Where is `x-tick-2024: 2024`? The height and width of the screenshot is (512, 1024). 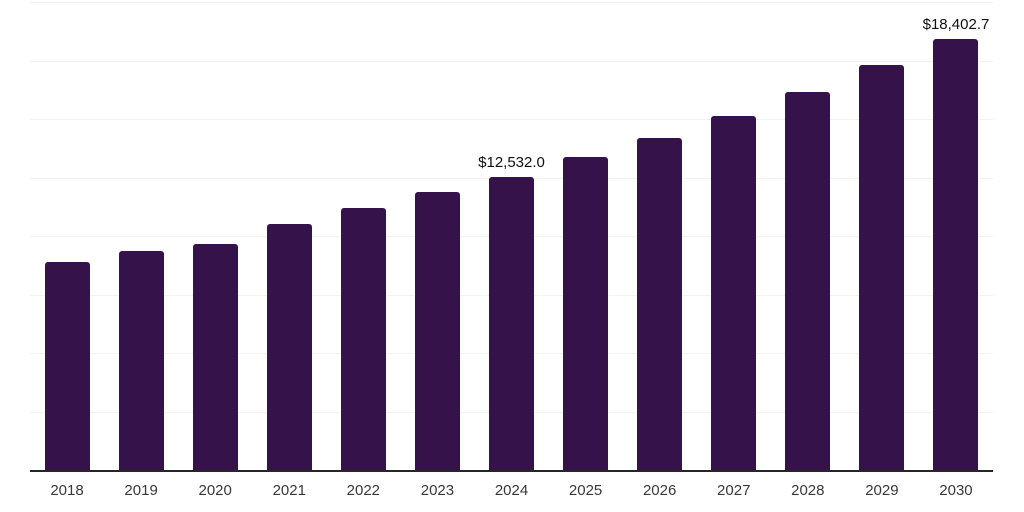
x-tick-2024: 2024 is located at coordinates (511, 490).